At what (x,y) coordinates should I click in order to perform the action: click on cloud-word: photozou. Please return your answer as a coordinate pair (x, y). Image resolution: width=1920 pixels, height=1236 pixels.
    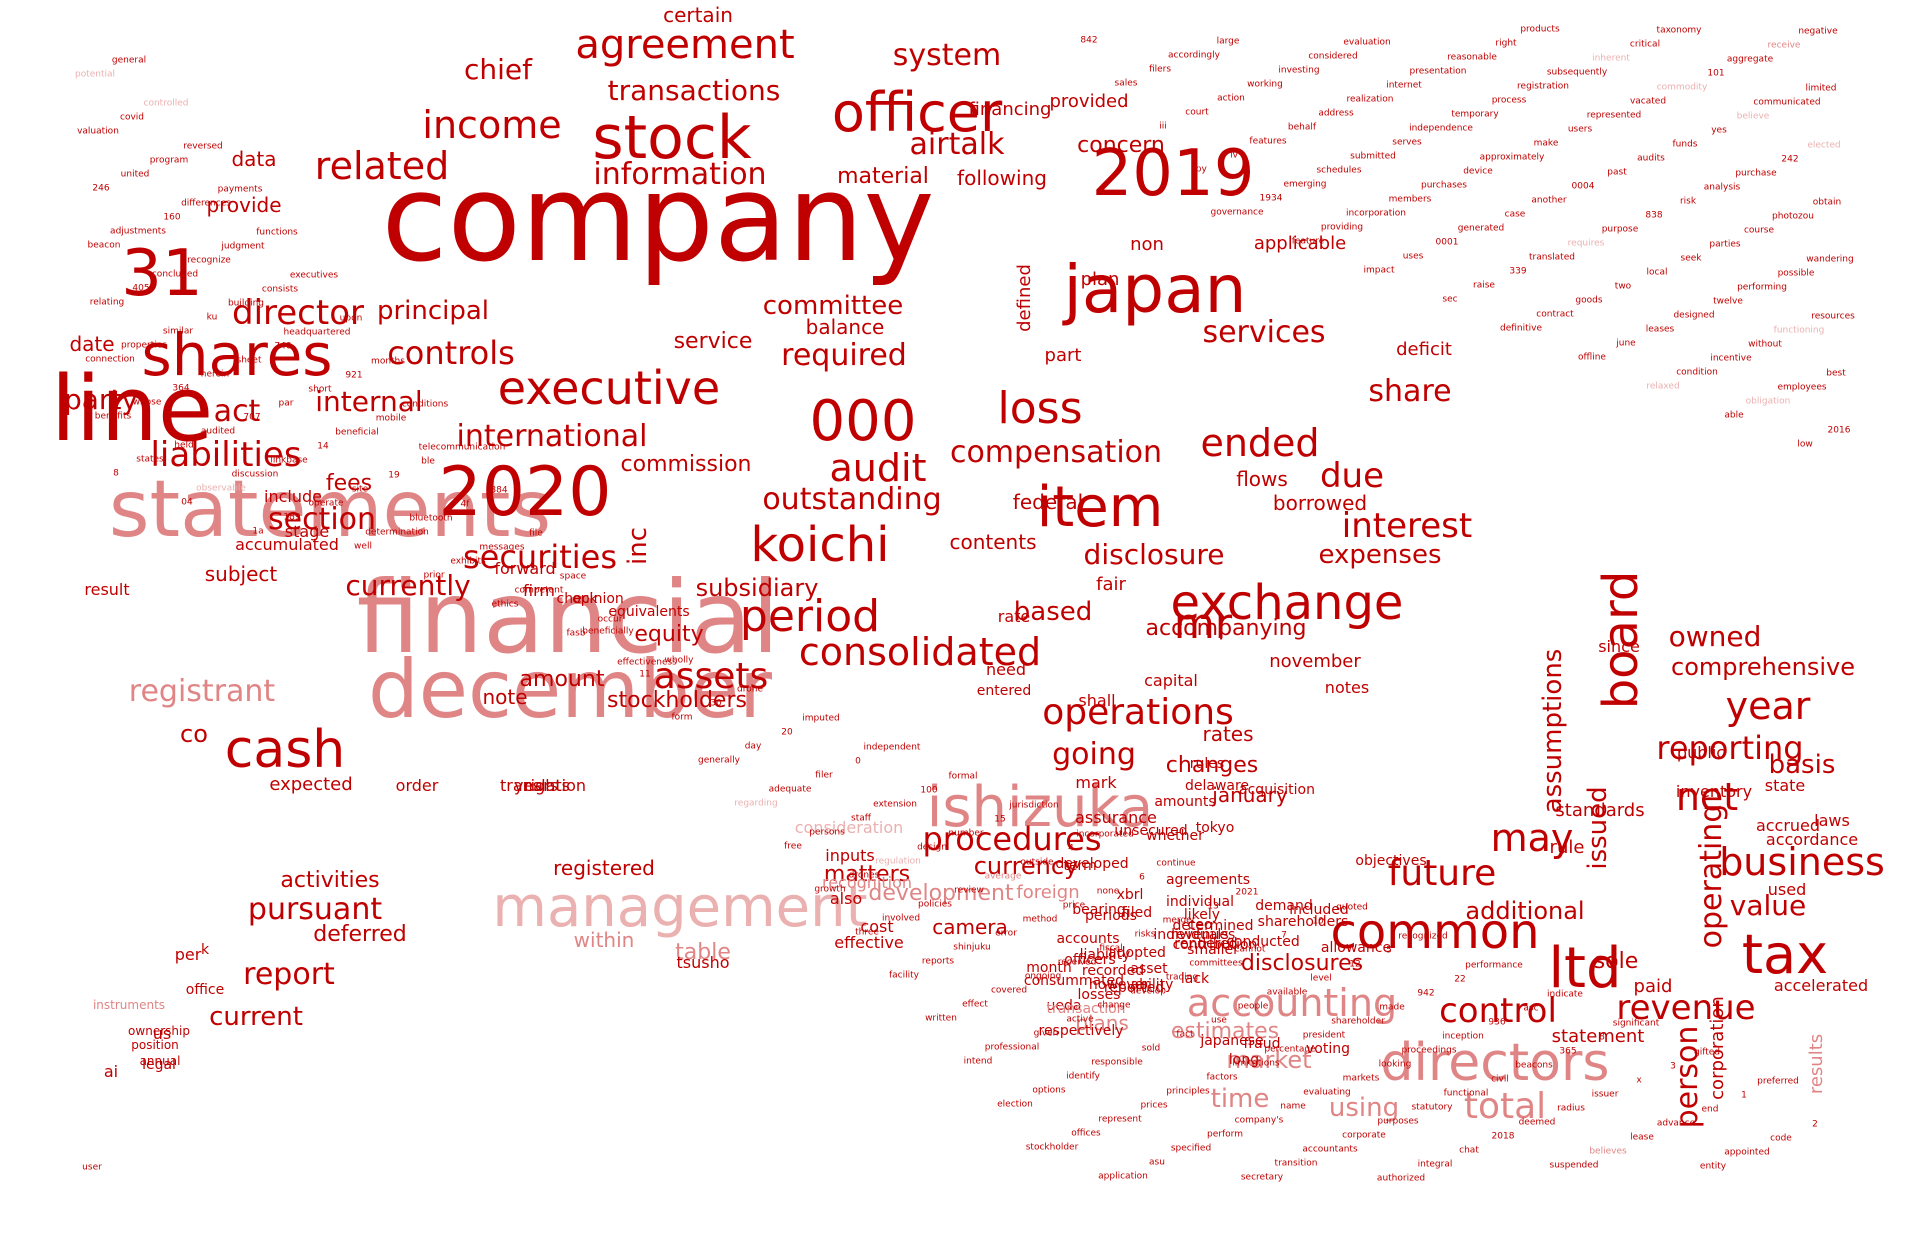
    Looking at the image, I should click on (1793, 216).